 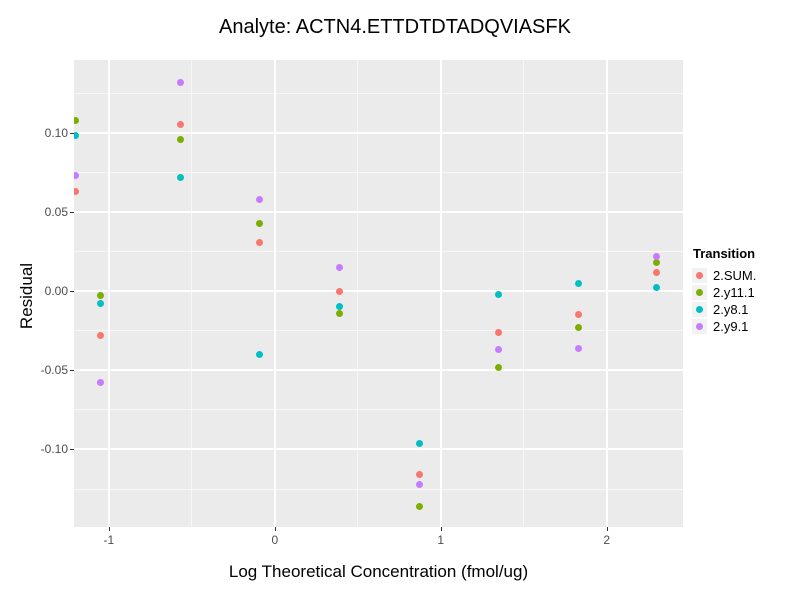 I want to click on legend-rows: 2.SUM. 2.y11.1 2.y8.1 2.y9.1, so click(x=724, y=301).